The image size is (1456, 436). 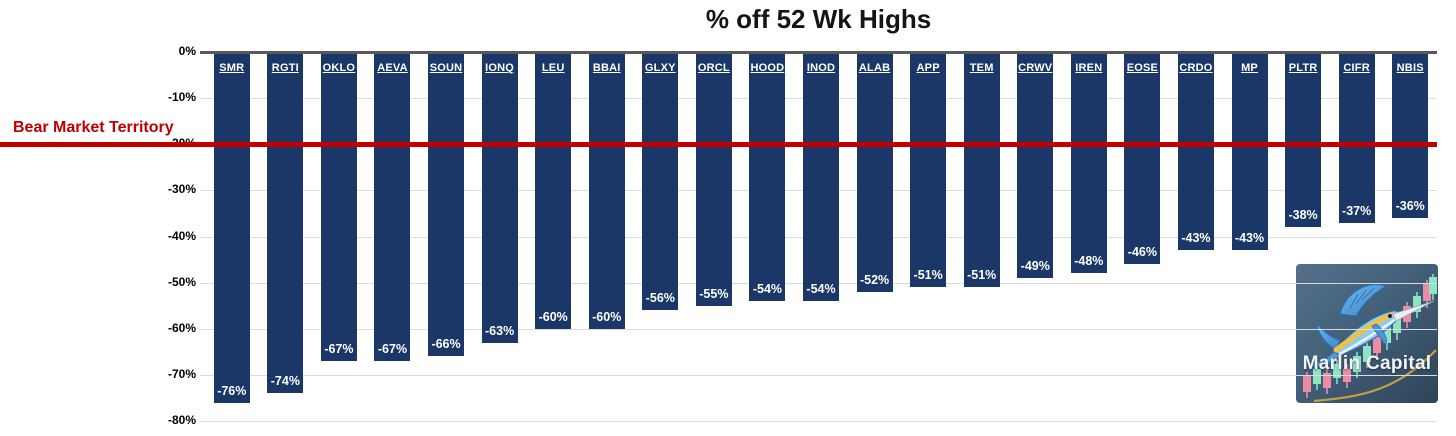 What do you see at coordinates (718, 144) in the screenshot?
I see `bear-market-threshold-line` at bounding box center [718, 144].